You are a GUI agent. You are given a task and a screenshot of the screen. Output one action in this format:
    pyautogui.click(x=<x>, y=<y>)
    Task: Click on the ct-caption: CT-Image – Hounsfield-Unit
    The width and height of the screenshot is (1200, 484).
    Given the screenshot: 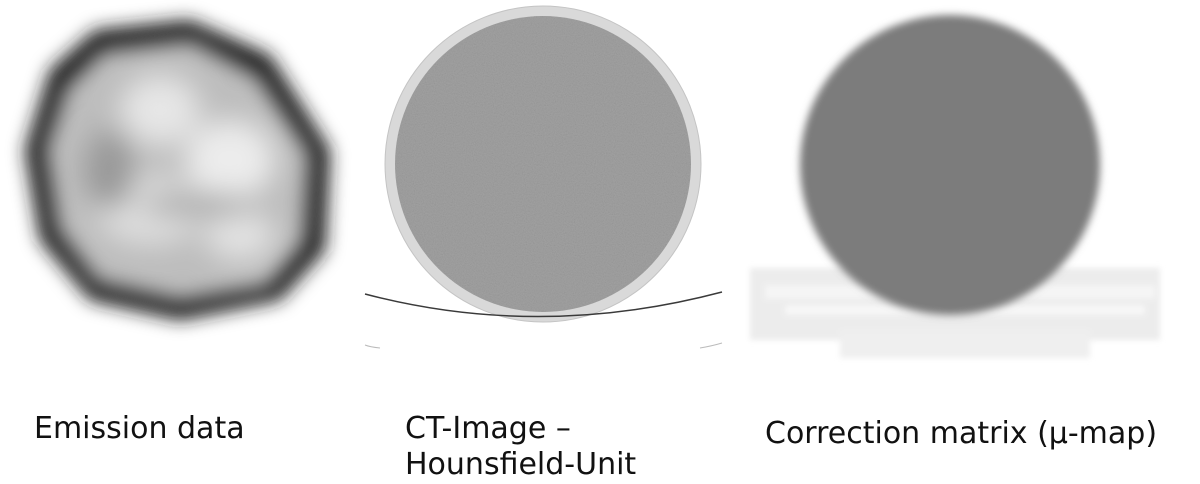 What is the action you would take?
    pyautogui.click(x=520, y=447)
    